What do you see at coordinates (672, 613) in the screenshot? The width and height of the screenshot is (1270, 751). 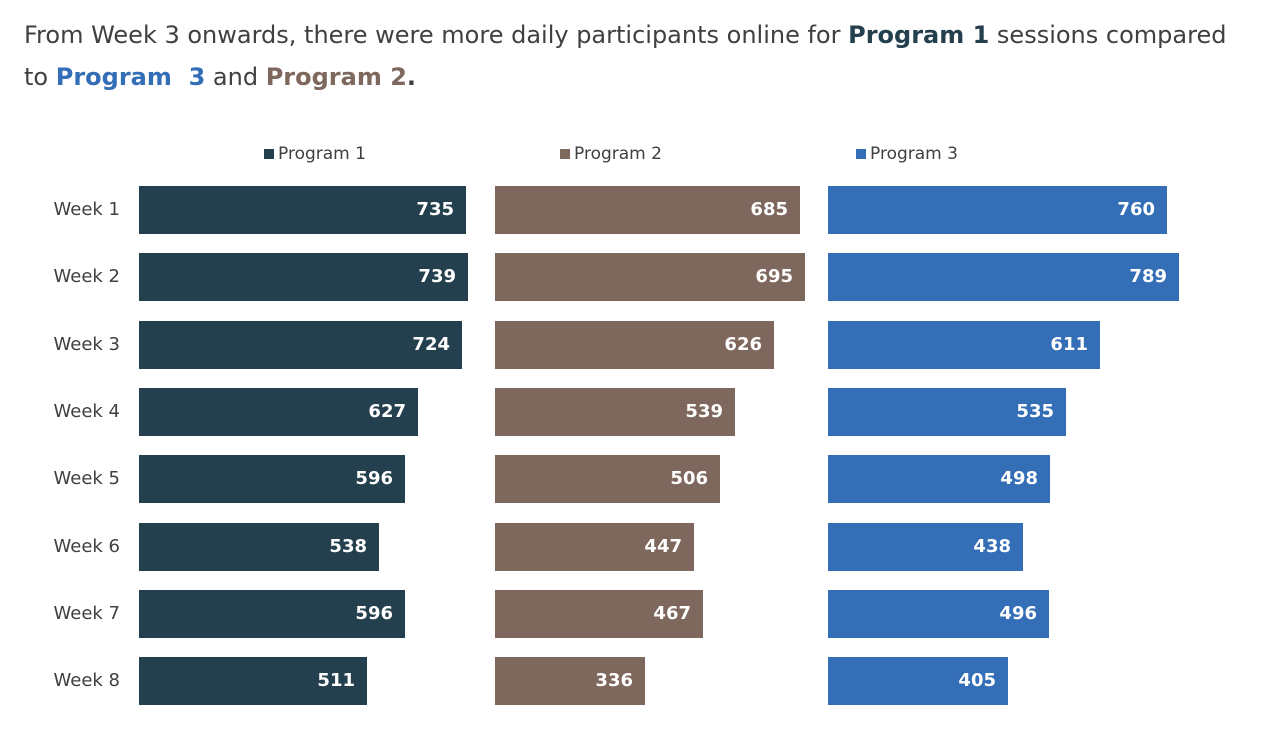 I see `data-label: 467` at bounding box center [672, 613].